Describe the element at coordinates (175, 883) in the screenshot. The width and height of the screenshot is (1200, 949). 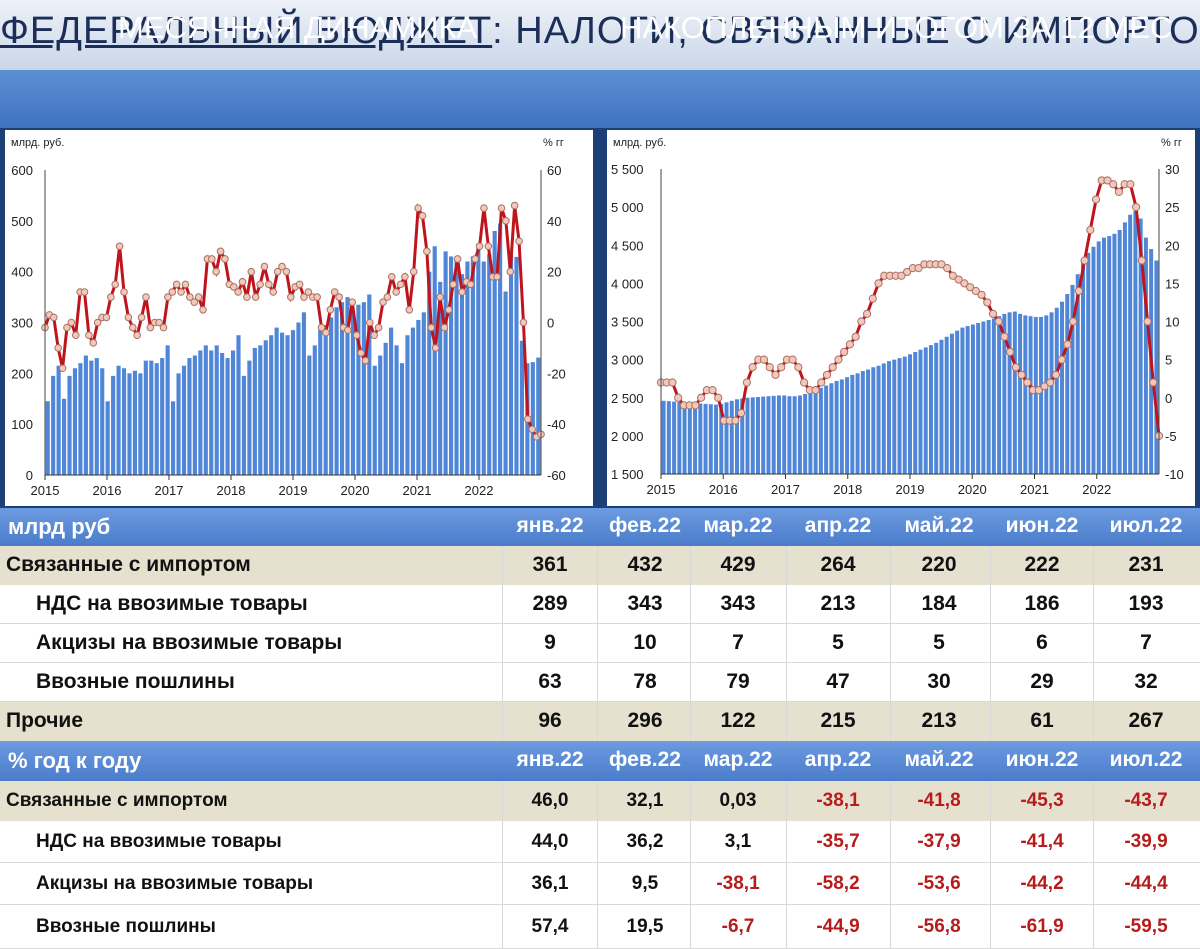
I see `row-label: Акцизы на ввозимые товары` at that location.